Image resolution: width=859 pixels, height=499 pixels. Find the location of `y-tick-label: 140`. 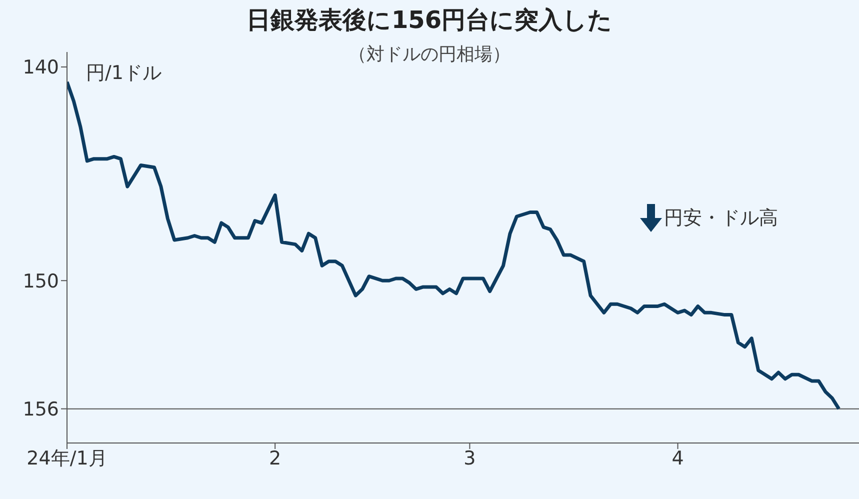

y-tick-label: 140 is located at coordinates (40, 67).